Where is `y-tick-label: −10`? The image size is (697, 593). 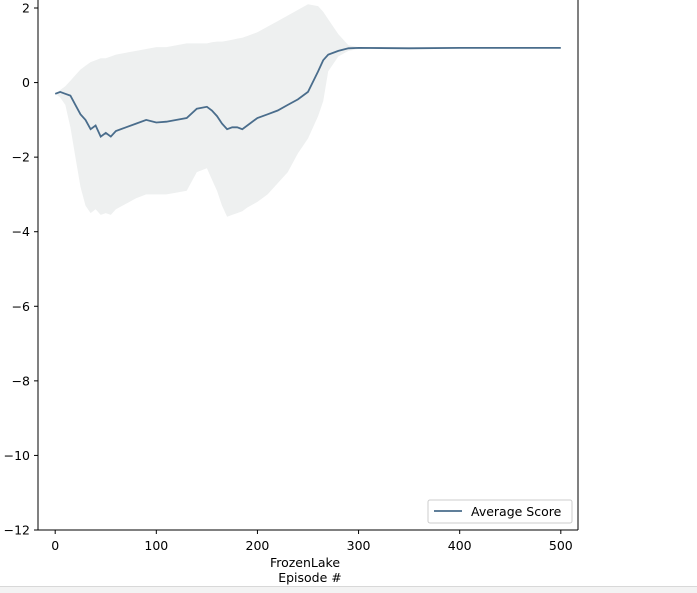
y-tick-label: −10 is located at coordinates (17, 455).